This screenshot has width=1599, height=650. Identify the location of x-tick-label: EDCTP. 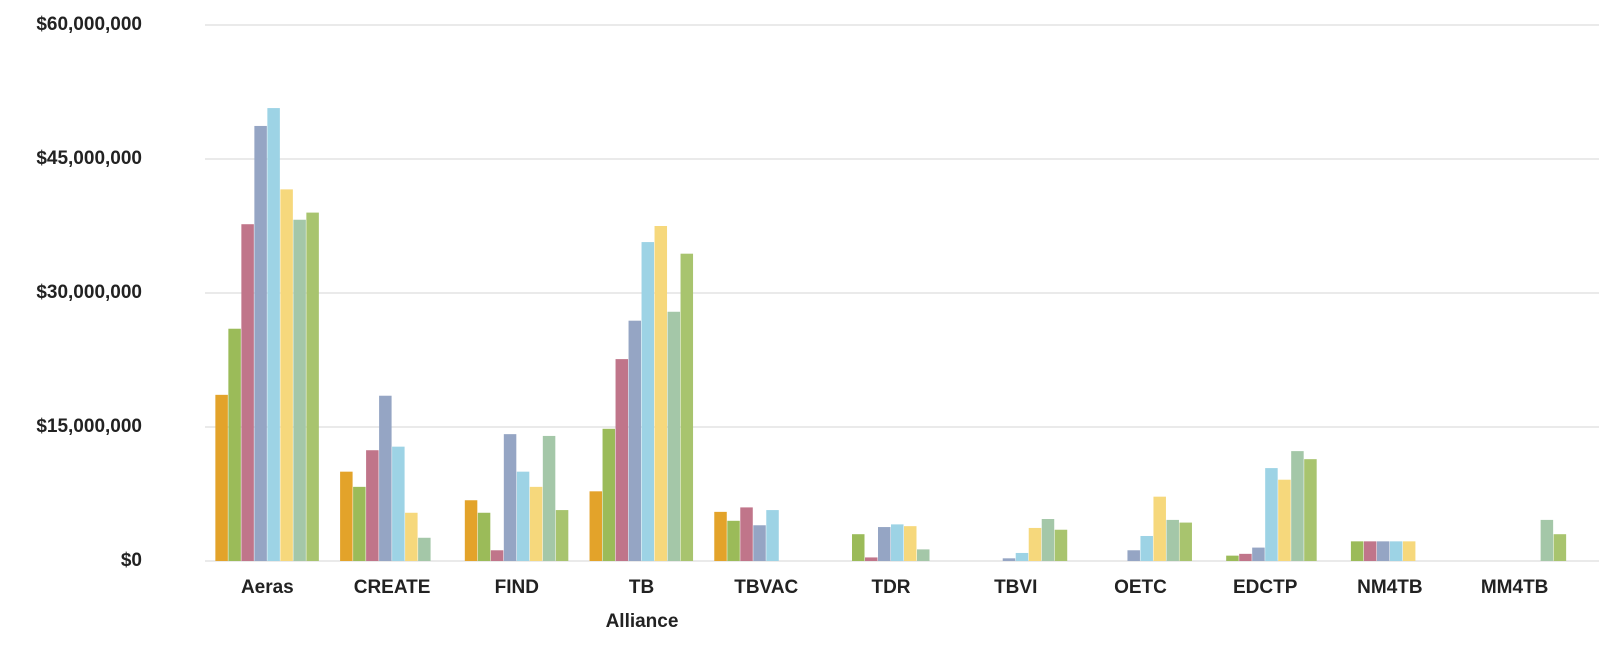
(1265, 587).